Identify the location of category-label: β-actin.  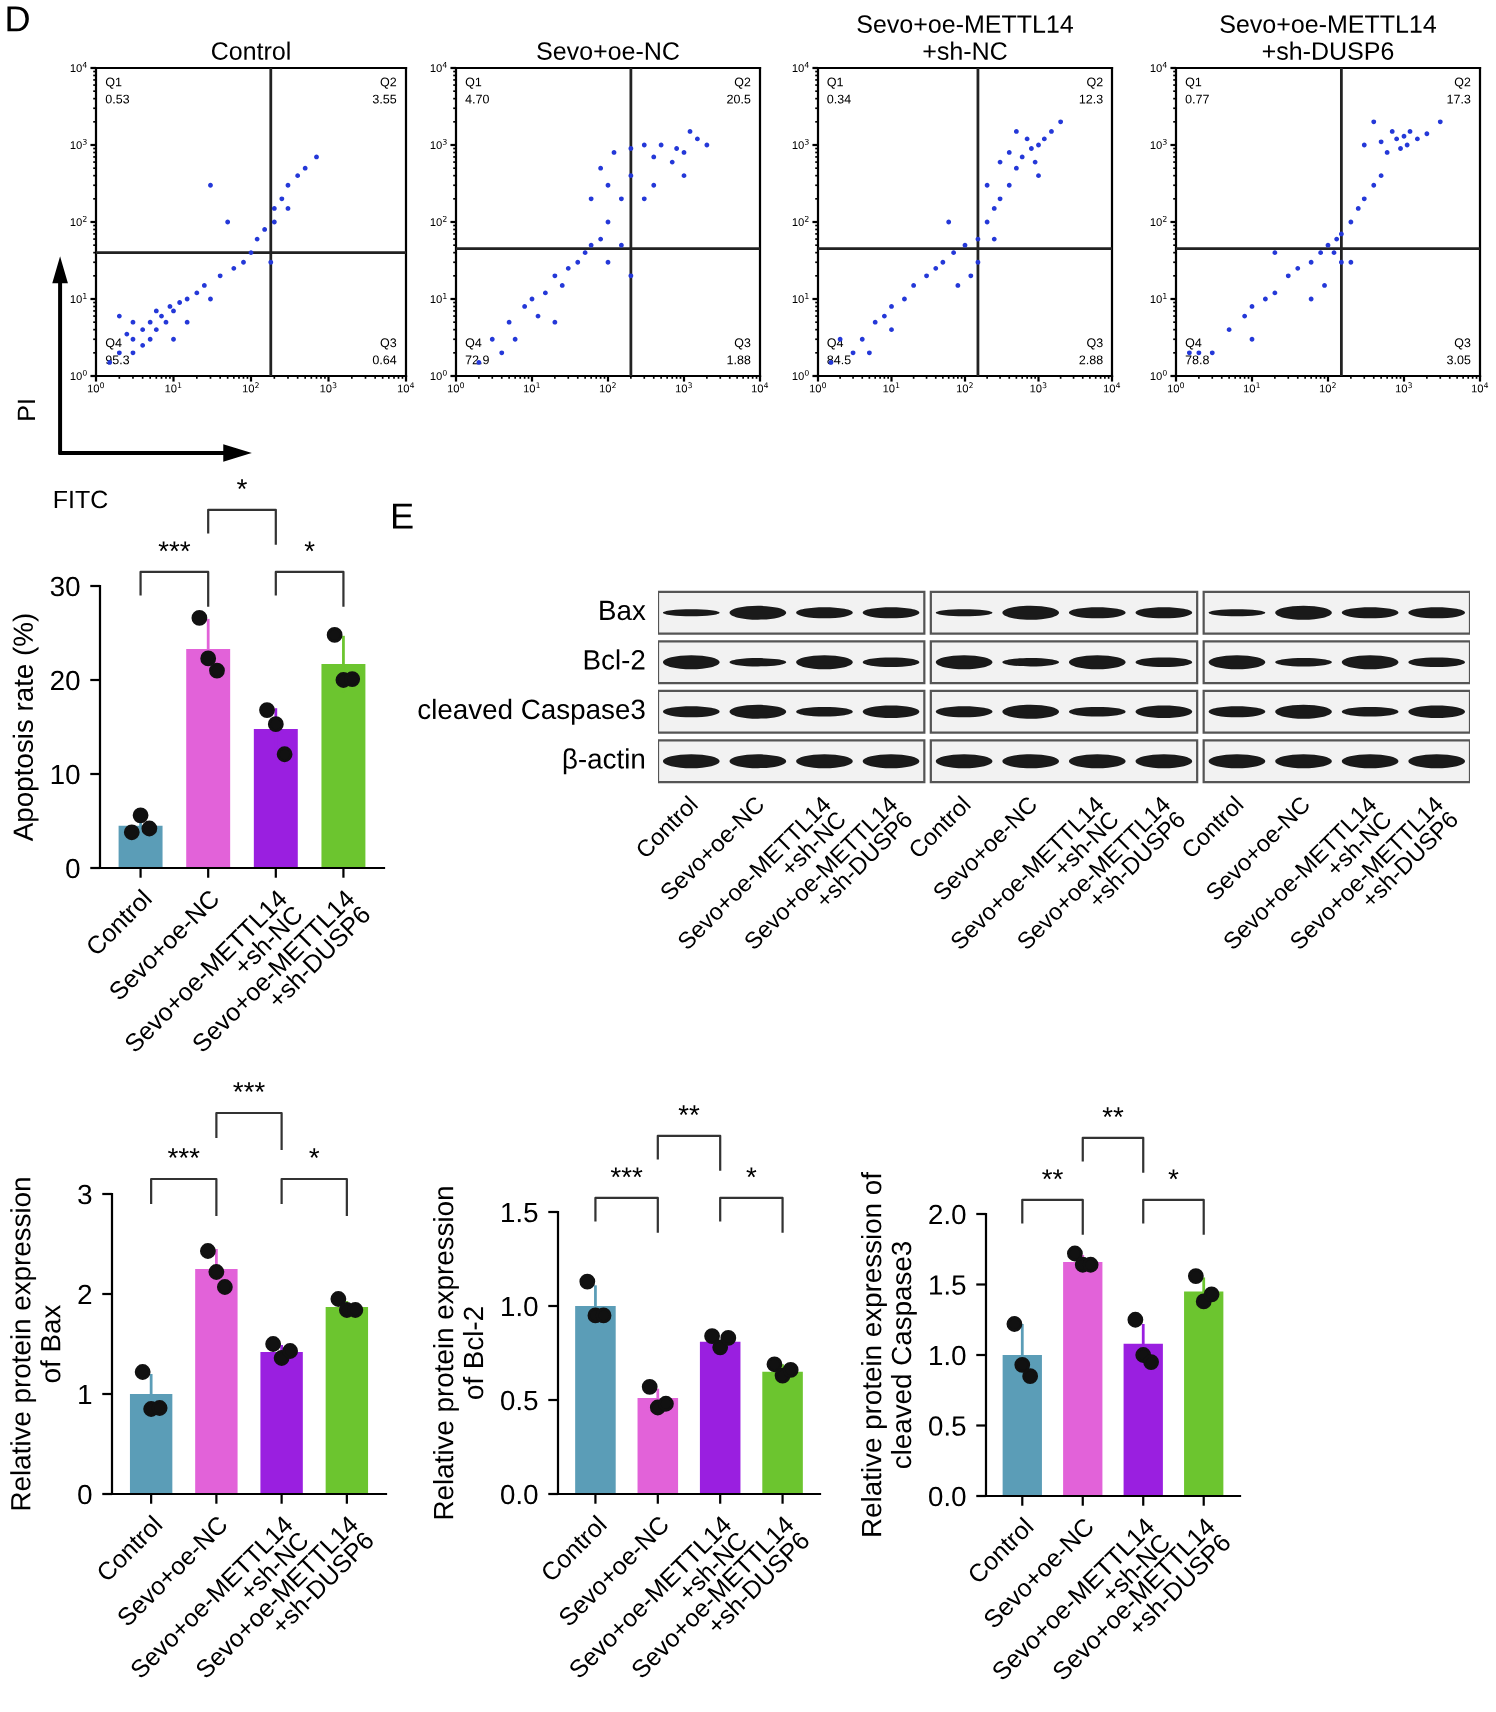
(604, 761).